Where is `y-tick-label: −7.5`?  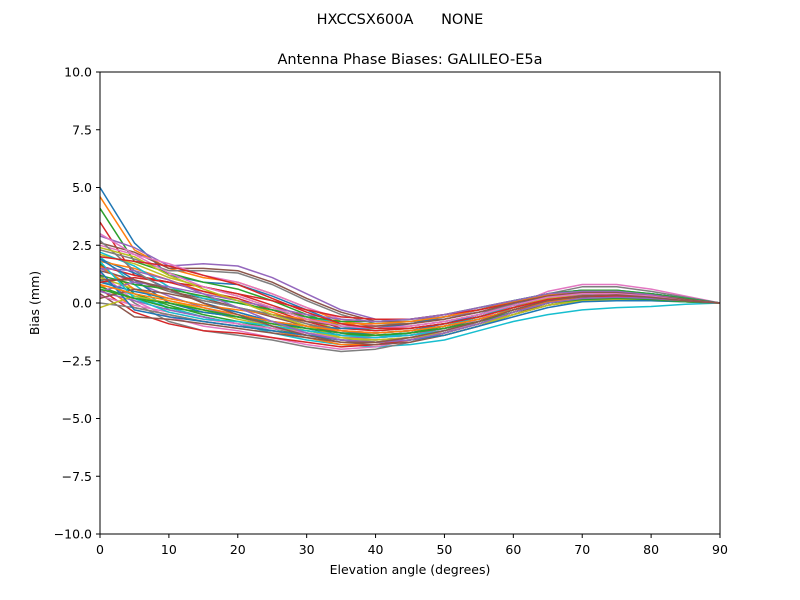
y-tick-label: −7.5 is located at coordinates (77, 476).